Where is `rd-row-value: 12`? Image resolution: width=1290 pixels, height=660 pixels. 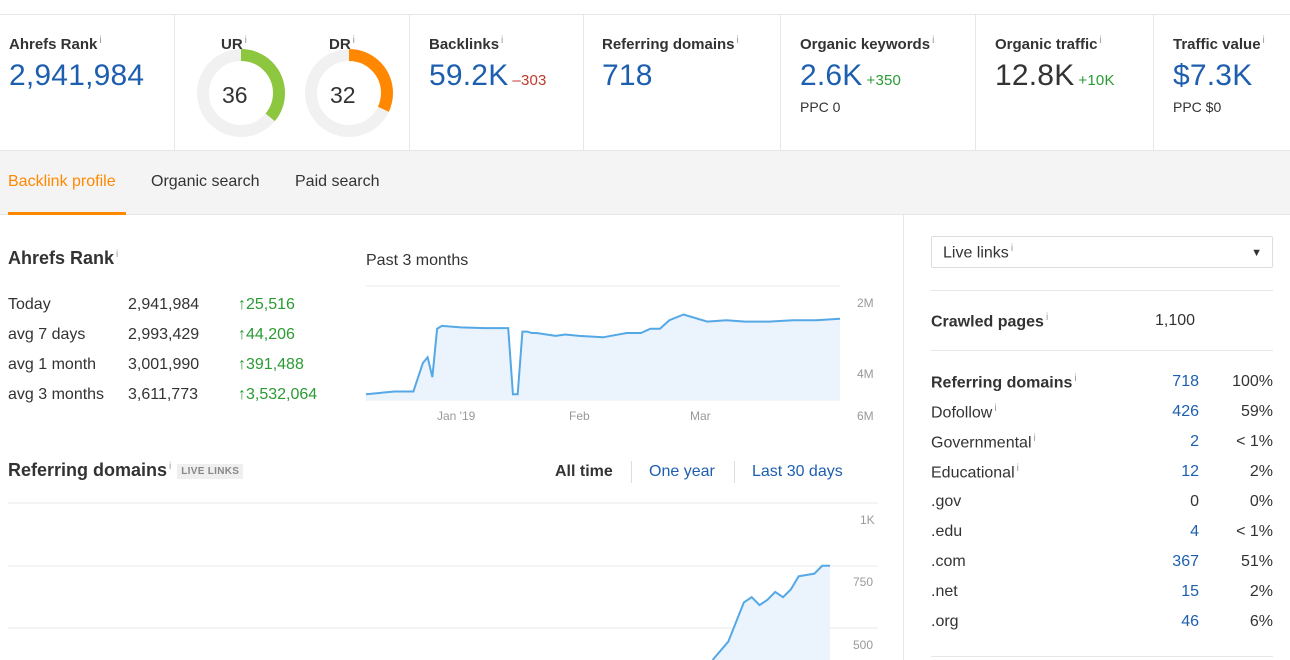 rd-row-value: 12 is located at coordinates (1190, 471).